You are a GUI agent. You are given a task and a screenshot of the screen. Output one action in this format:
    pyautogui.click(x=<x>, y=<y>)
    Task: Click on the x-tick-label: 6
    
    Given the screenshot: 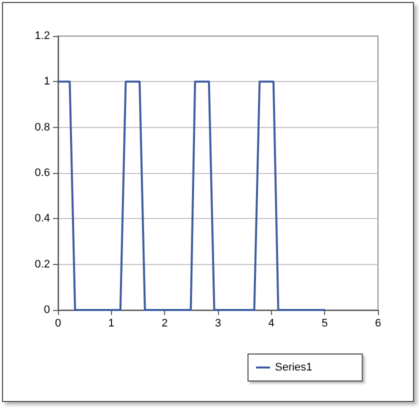 What is the action you would take?
    pyautogui.click(x=378, y=324)
    